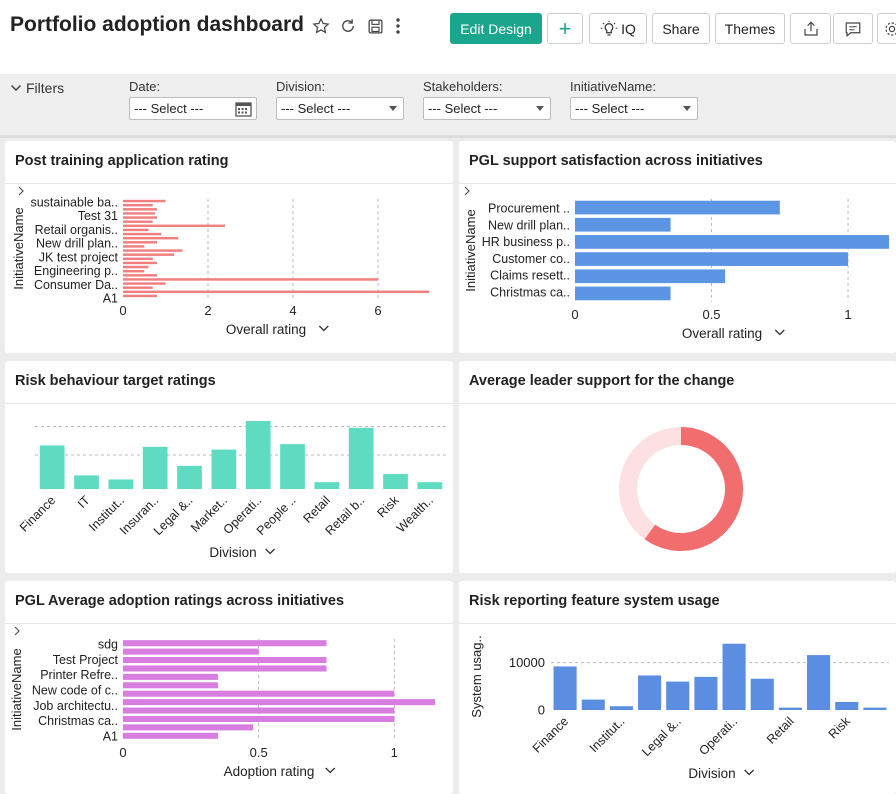  Describe the element at coordinates (810, 28) in the screenshot. I see `export-button` at that location.